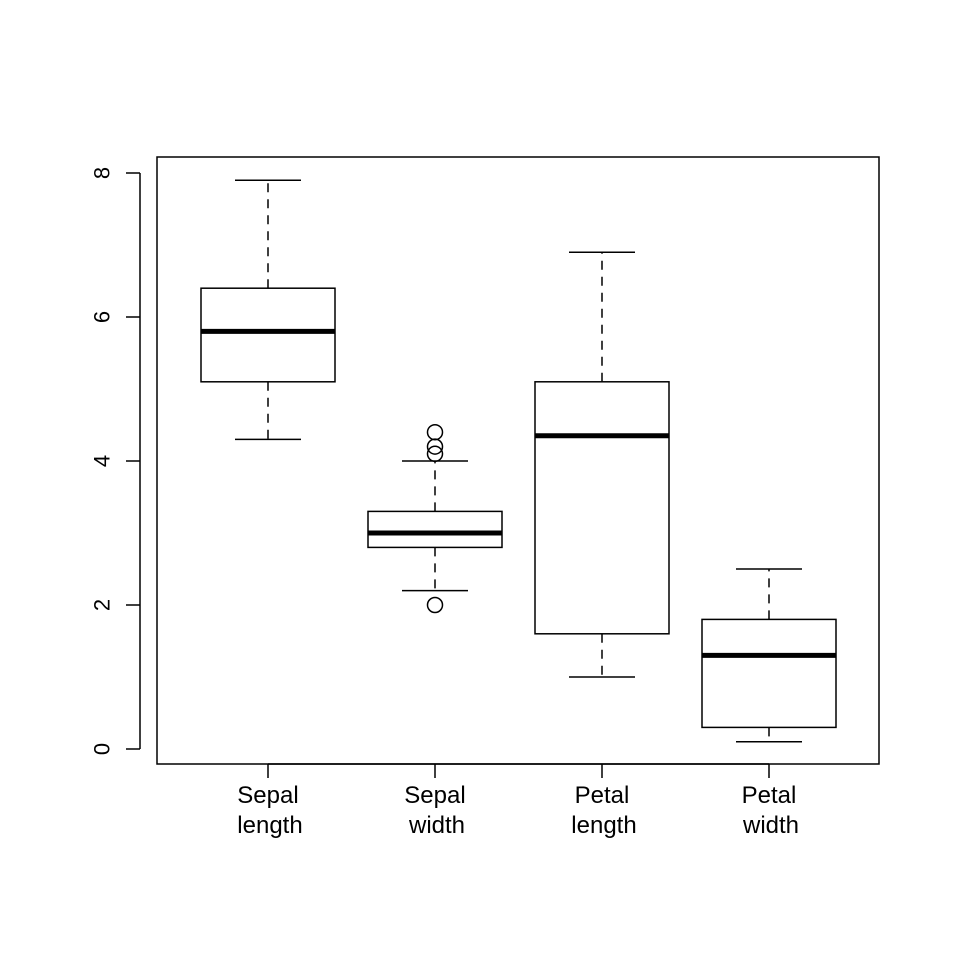  Describe the element at coordinates (770, 810) in the screenshot. I see `x-category-label: Petal width` at that location.